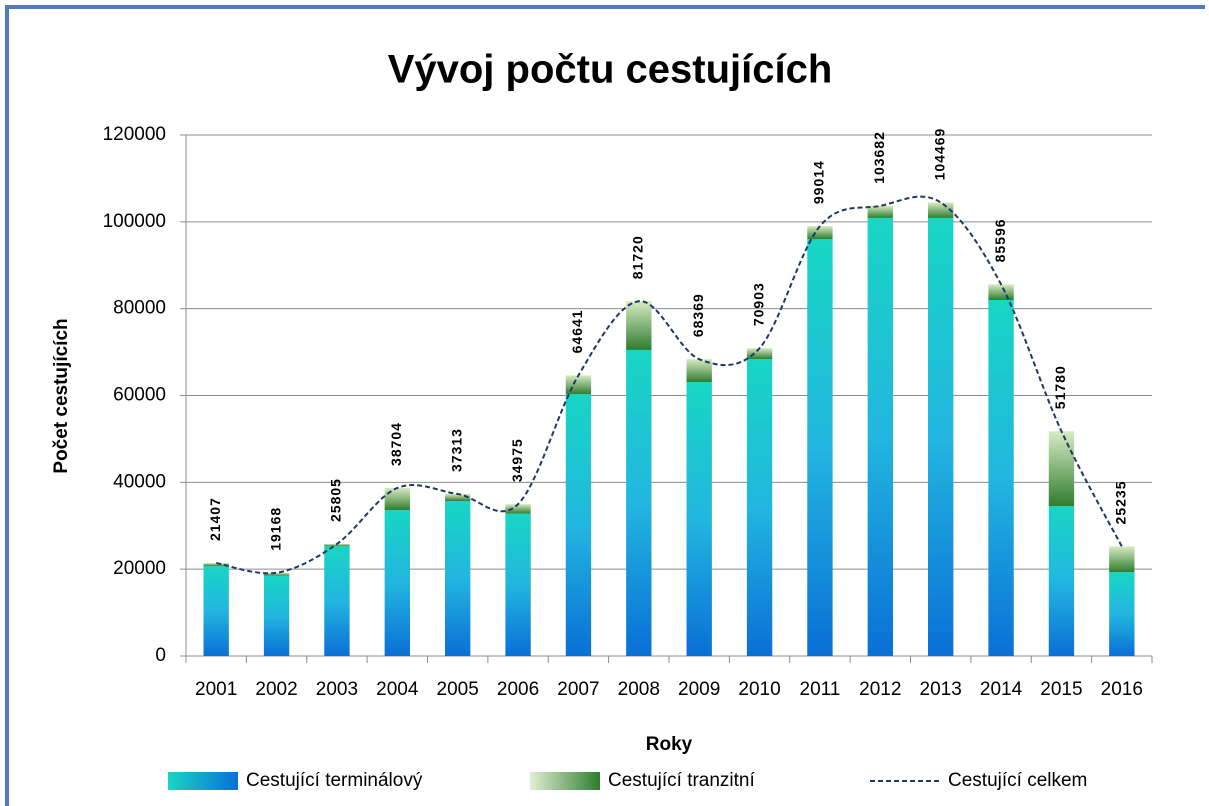 Image resolution: width=1209 pixels, height=806 pixels. Describe the element at coordinates (275, 529) in the screenshot. I see `data-label: 19168` at that location.